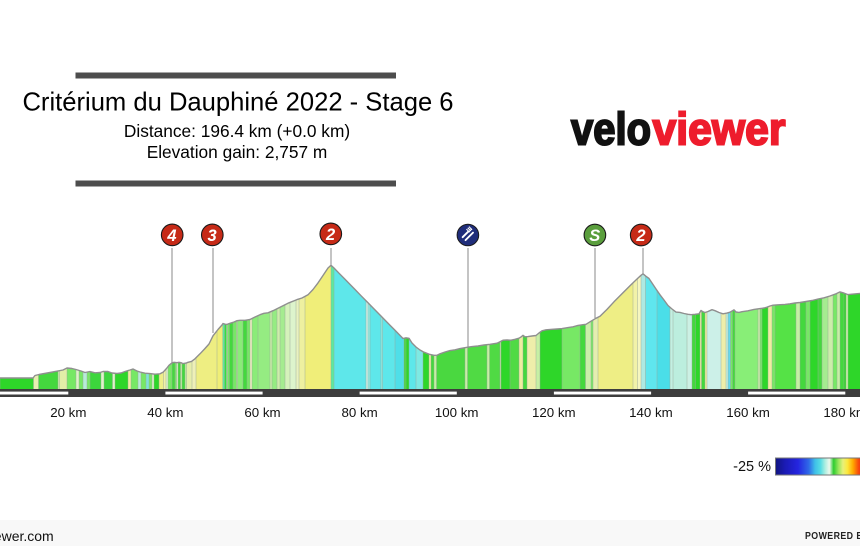  I want to click on svg-text: viewer, so click(719, 129).